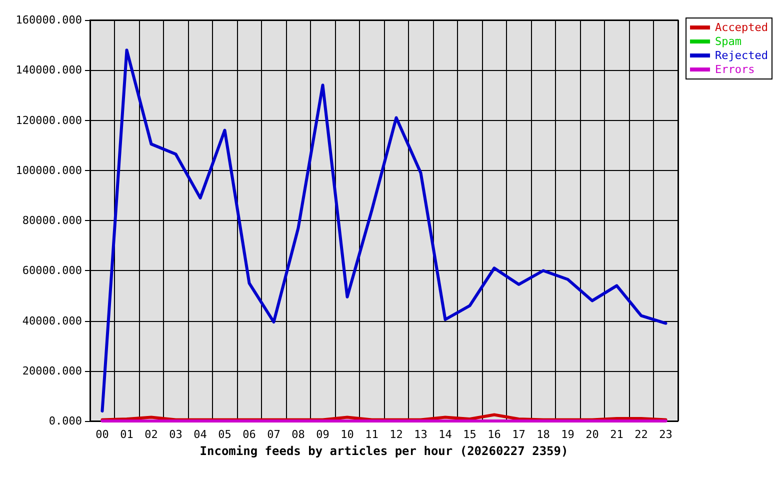 Image resolution: width=780 pixels, height=480 pixels. Describe the element at coordinates (421, 434) in the screenshot. I see `x-tick-label: 13` at that location.